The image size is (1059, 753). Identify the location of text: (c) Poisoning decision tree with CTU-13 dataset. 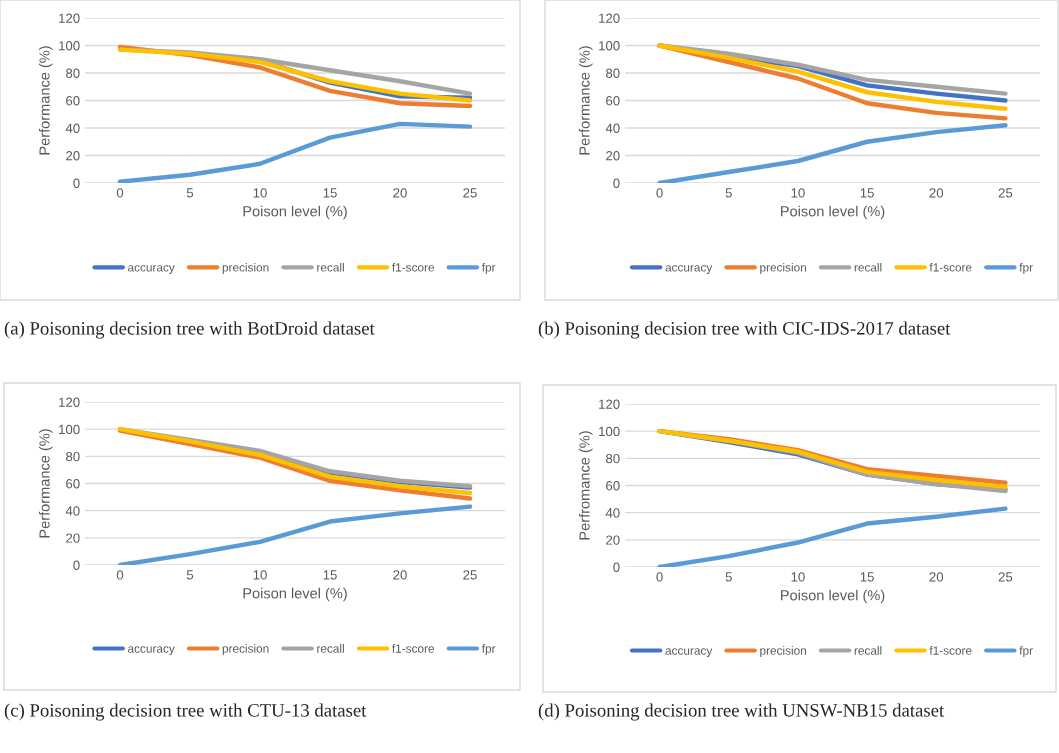
(185, 712).